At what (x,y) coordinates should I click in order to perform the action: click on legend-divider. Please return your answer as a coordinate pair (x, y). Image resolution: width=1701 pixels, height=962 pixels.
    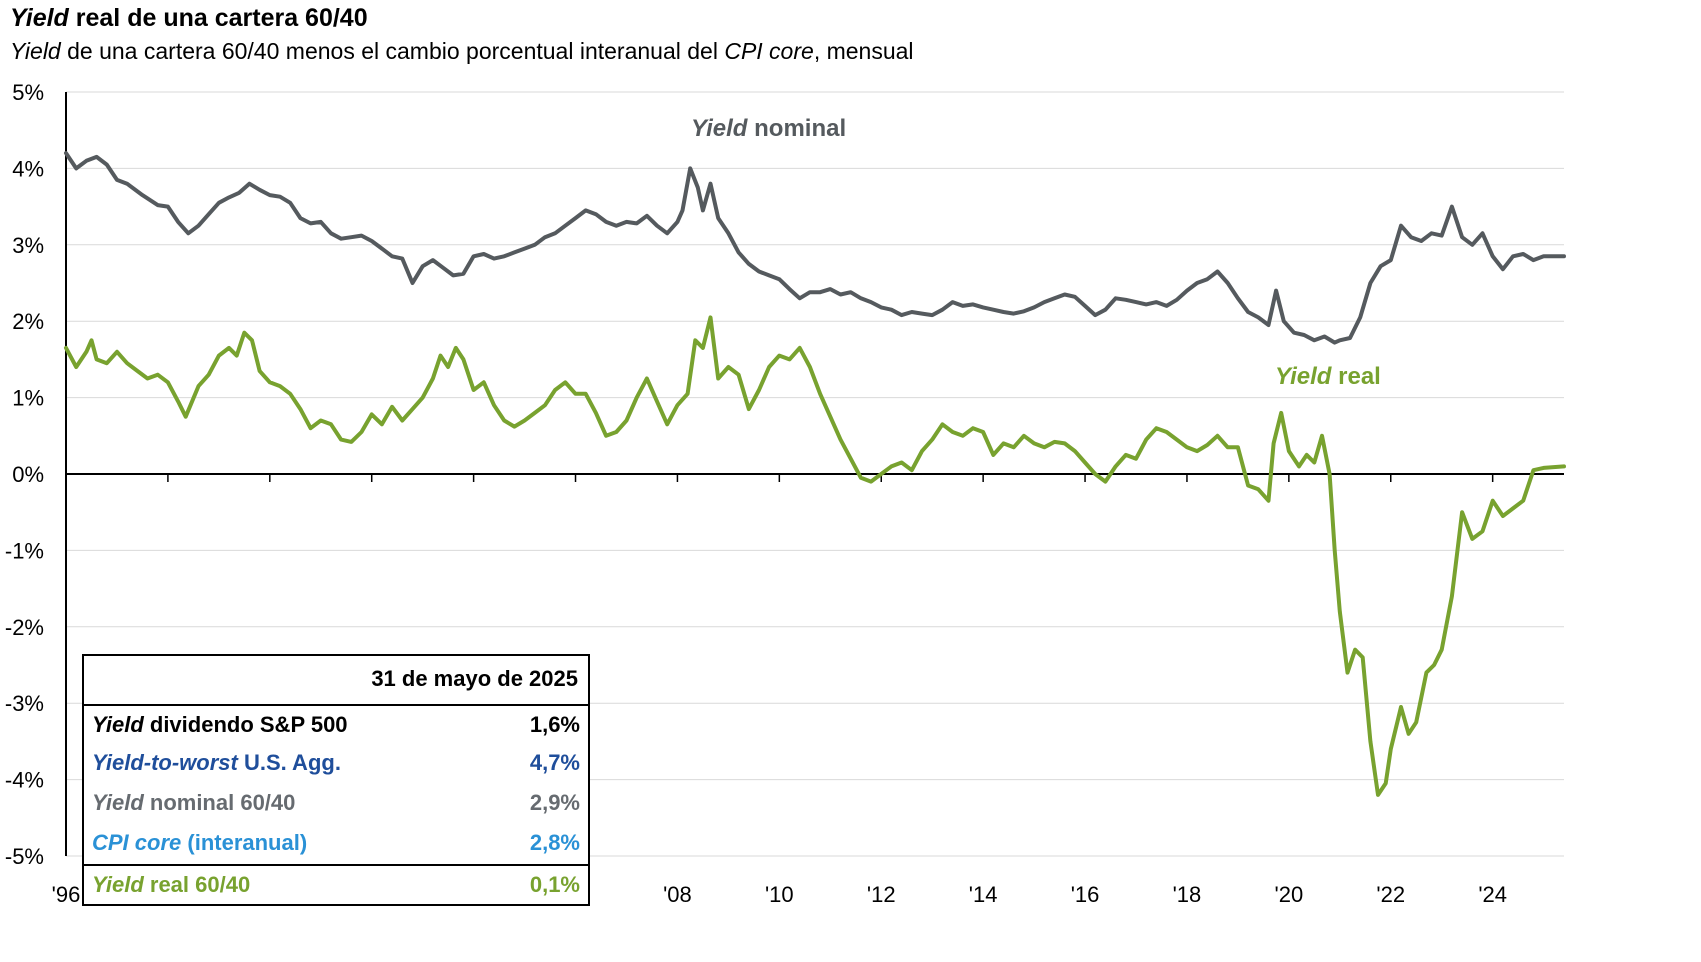
    Looking at the image, I should click on (336, 705).